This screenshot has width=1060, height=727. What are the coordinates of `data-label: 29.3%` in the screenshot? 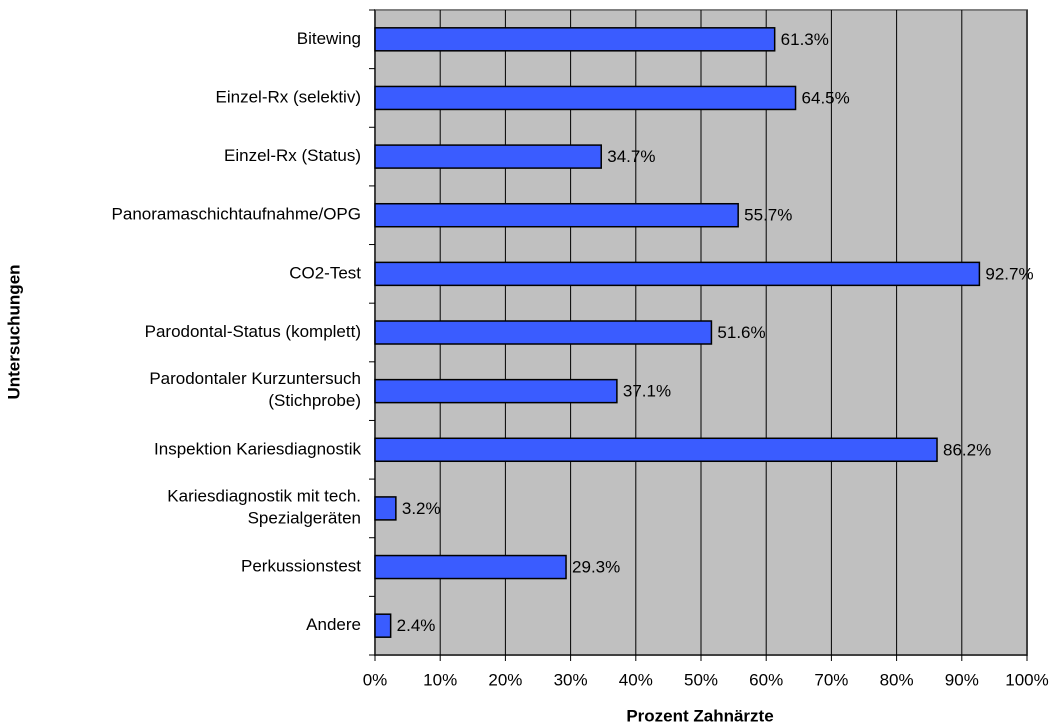 It's located at (596, 567).